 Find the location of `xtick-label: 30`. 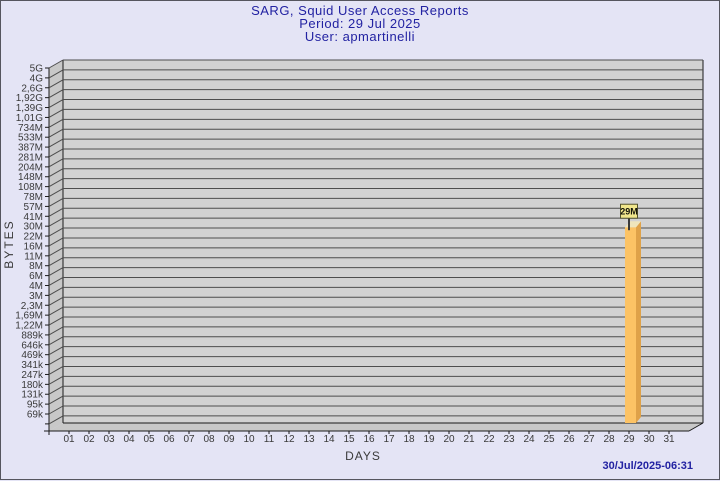

xtick-label: 30 is located at coordinates (649, 439).